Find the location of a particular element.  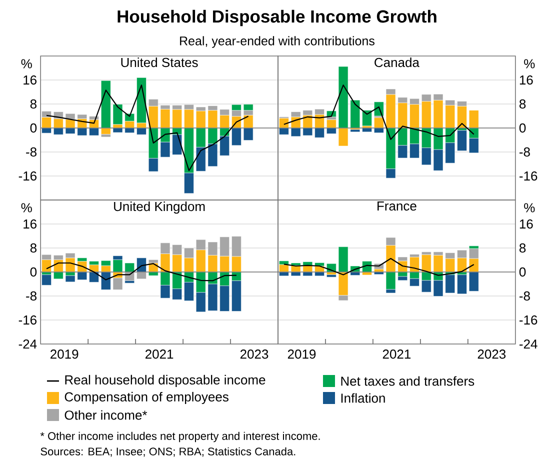

text: Household Disposable Income Growth is located at coordinates (277, 18).